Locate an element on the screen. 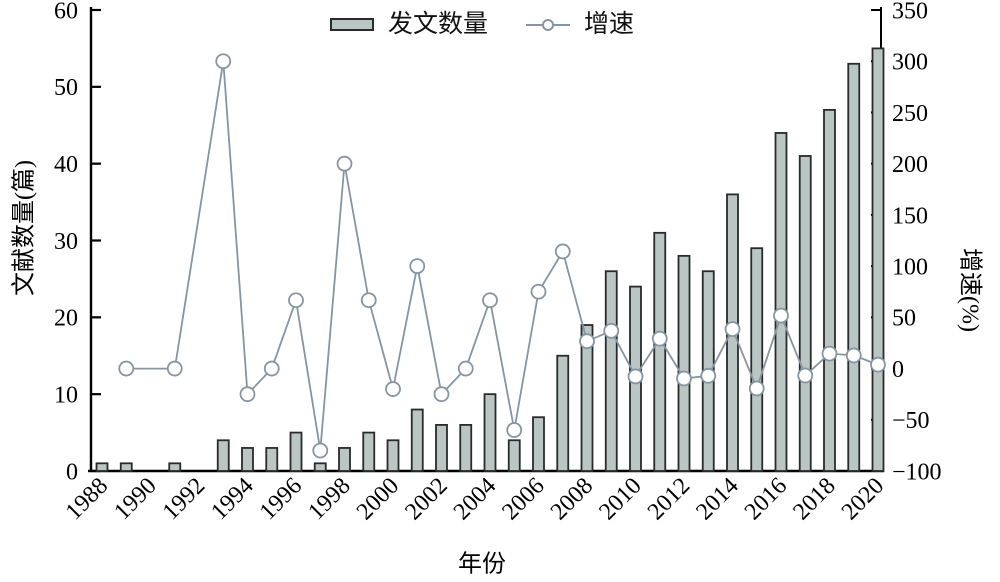 The width and height of the screenshot is (1000, 582). bar-2018 is located at coordinates (829, 290).